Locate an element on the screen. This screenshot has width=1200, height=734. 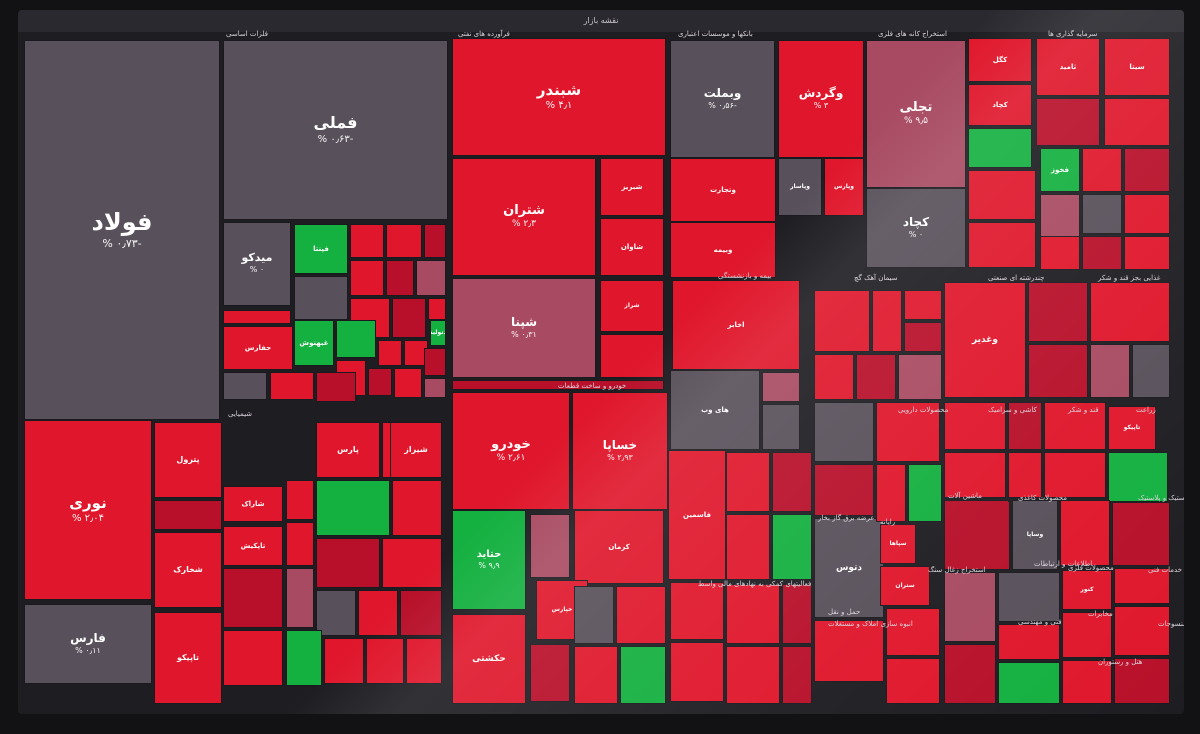
treemap-tile: شبریز is located at coordinates (632, 187).